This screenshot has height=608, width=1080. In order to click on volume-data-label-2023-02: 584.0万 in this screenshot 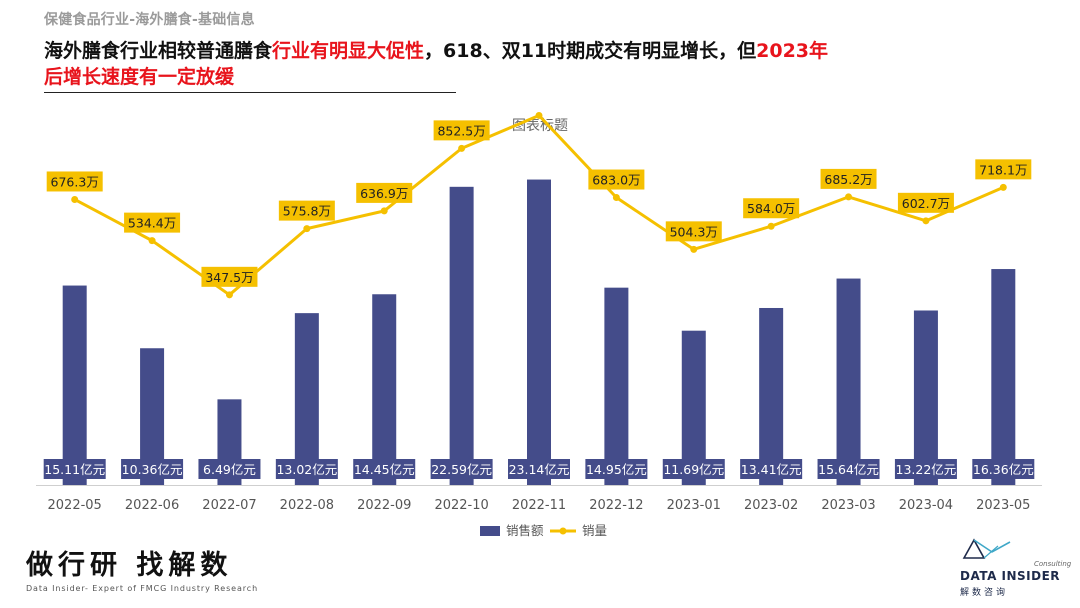, I will do `click(771, 208)`.